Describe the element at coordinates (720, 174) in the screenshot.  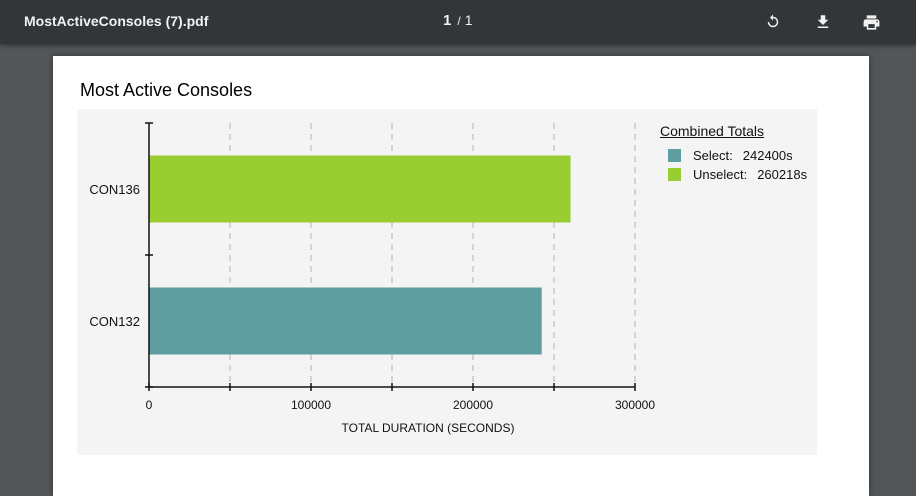
I see `legend-label-unselect: Unselect:` at that location.